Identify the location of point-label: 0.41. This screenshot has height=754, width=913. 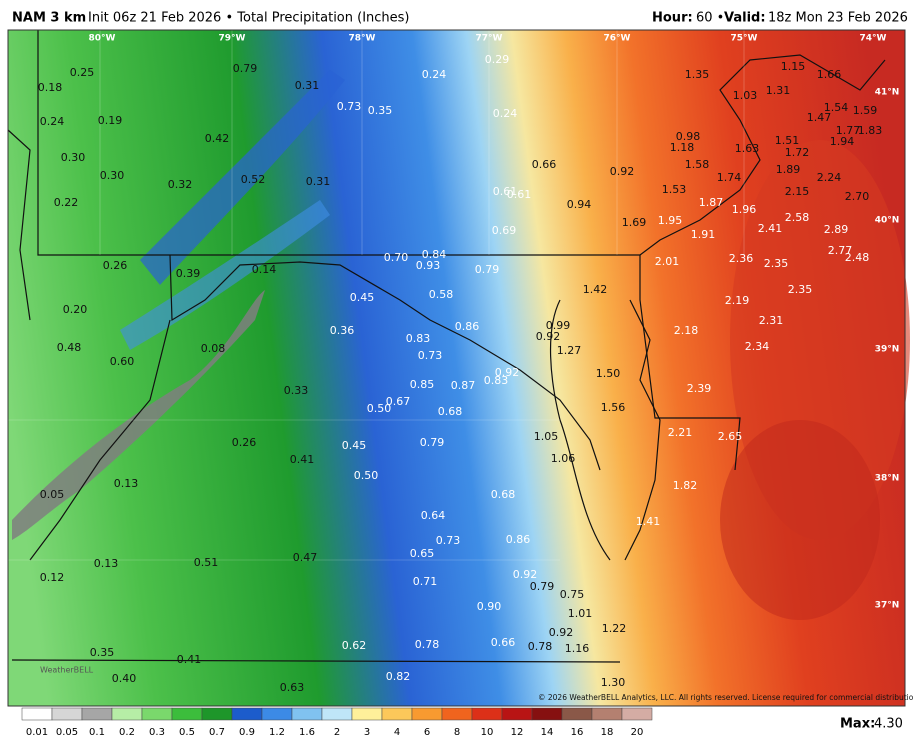
(189, 659).